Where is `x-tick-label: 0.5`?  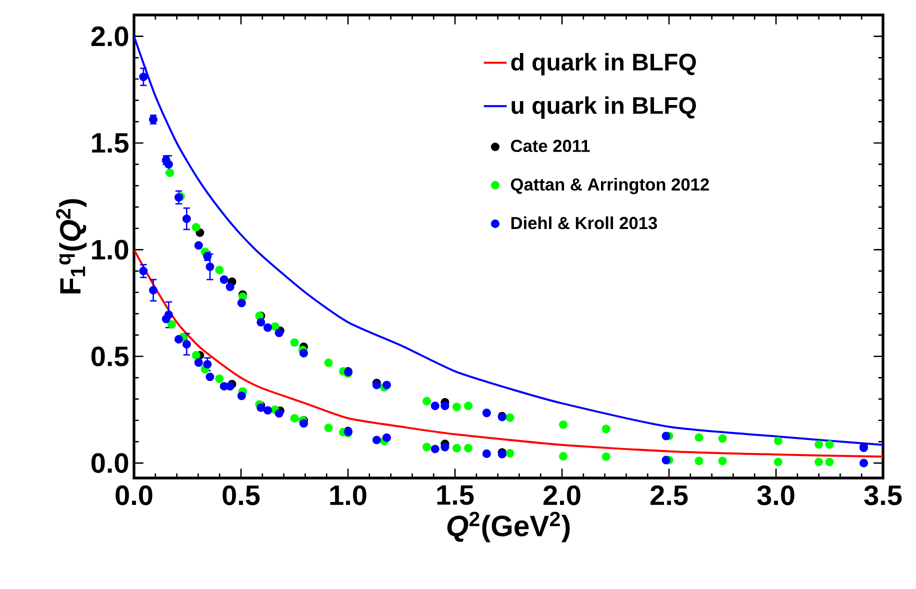
x-tick-label: 0.5 is located at coordinates (241, 495).